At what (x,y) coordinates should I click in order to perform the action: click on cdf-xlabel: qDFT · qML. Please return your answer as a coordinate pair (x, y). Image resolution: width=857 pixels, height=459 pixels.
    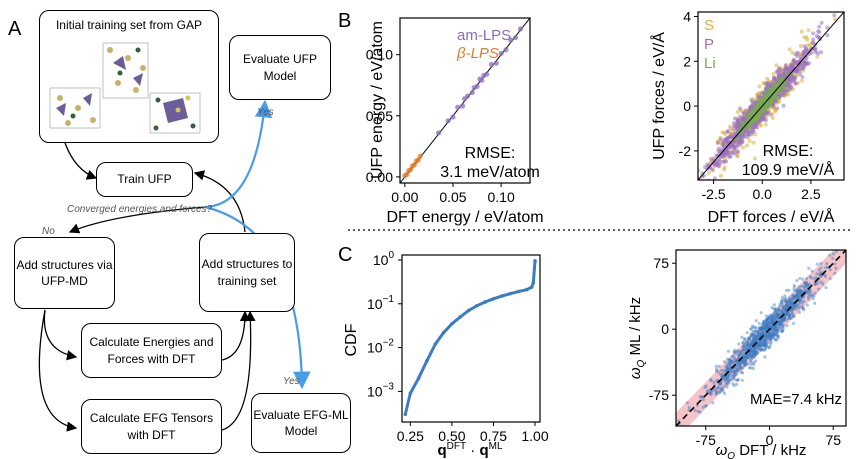
    Looking at the image, I should click on (469, 450).